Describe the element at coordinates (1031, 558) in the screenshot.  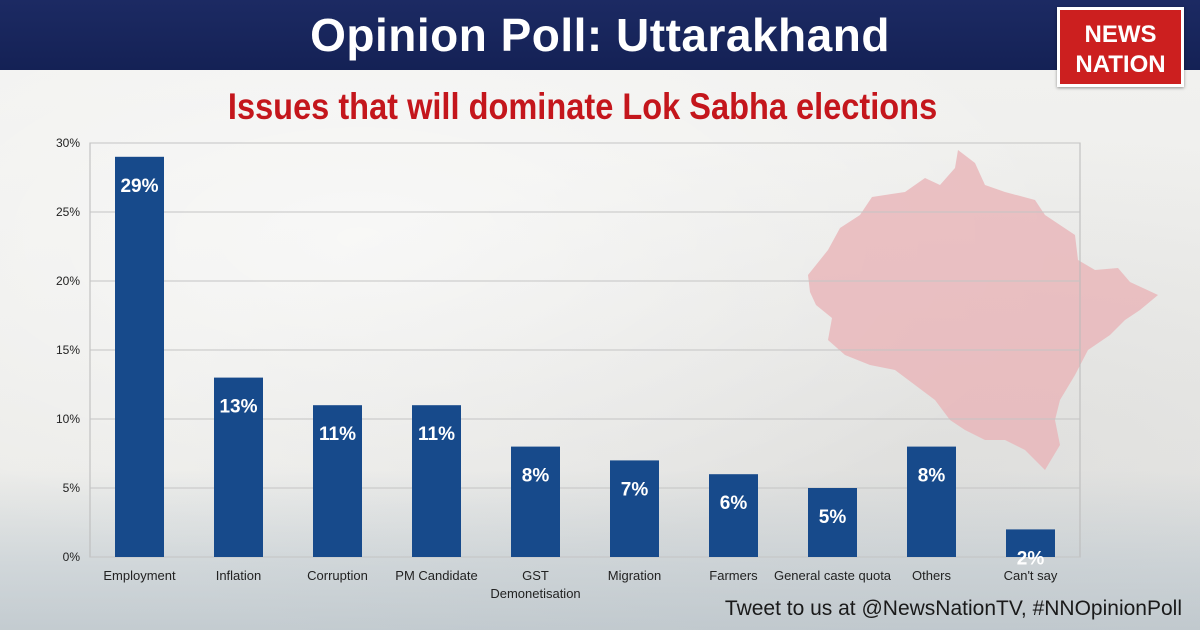
I see `bar-value-label: 2%` at that location.